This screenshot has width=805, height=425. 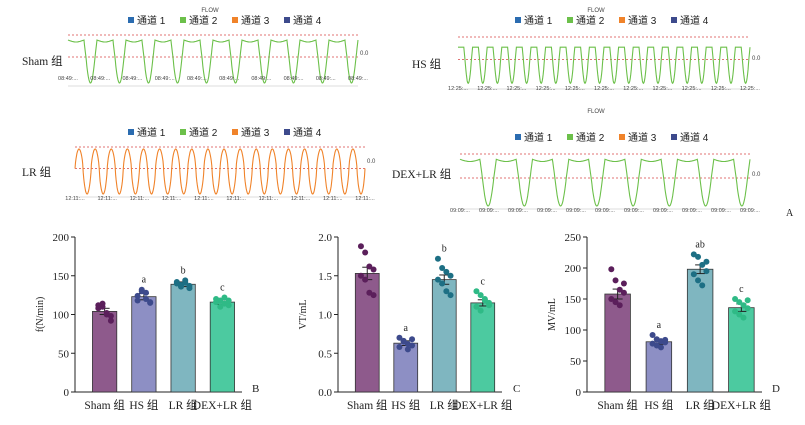 What do you see at coordinates (325, 277) in the screenshot?
I see `y-tick-label: 1.5` at bounding box center [325, 277].